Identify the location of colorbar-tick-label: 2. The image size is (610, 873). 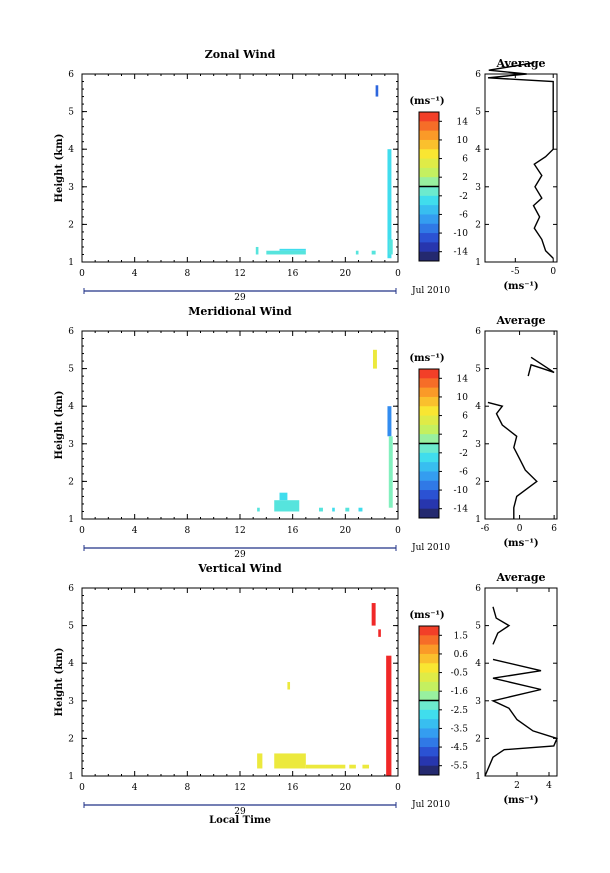
(465, 178).